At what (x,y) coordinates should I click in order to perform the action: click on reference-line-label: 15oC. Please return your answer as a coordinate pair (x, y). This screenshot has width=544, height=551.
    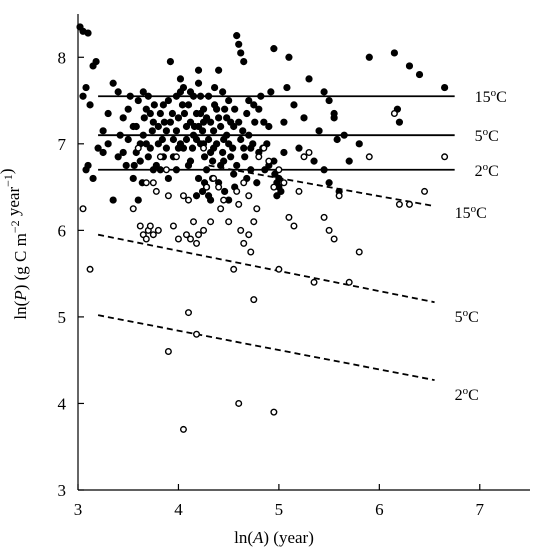
    Looking at the image, I should click on (471, 212).